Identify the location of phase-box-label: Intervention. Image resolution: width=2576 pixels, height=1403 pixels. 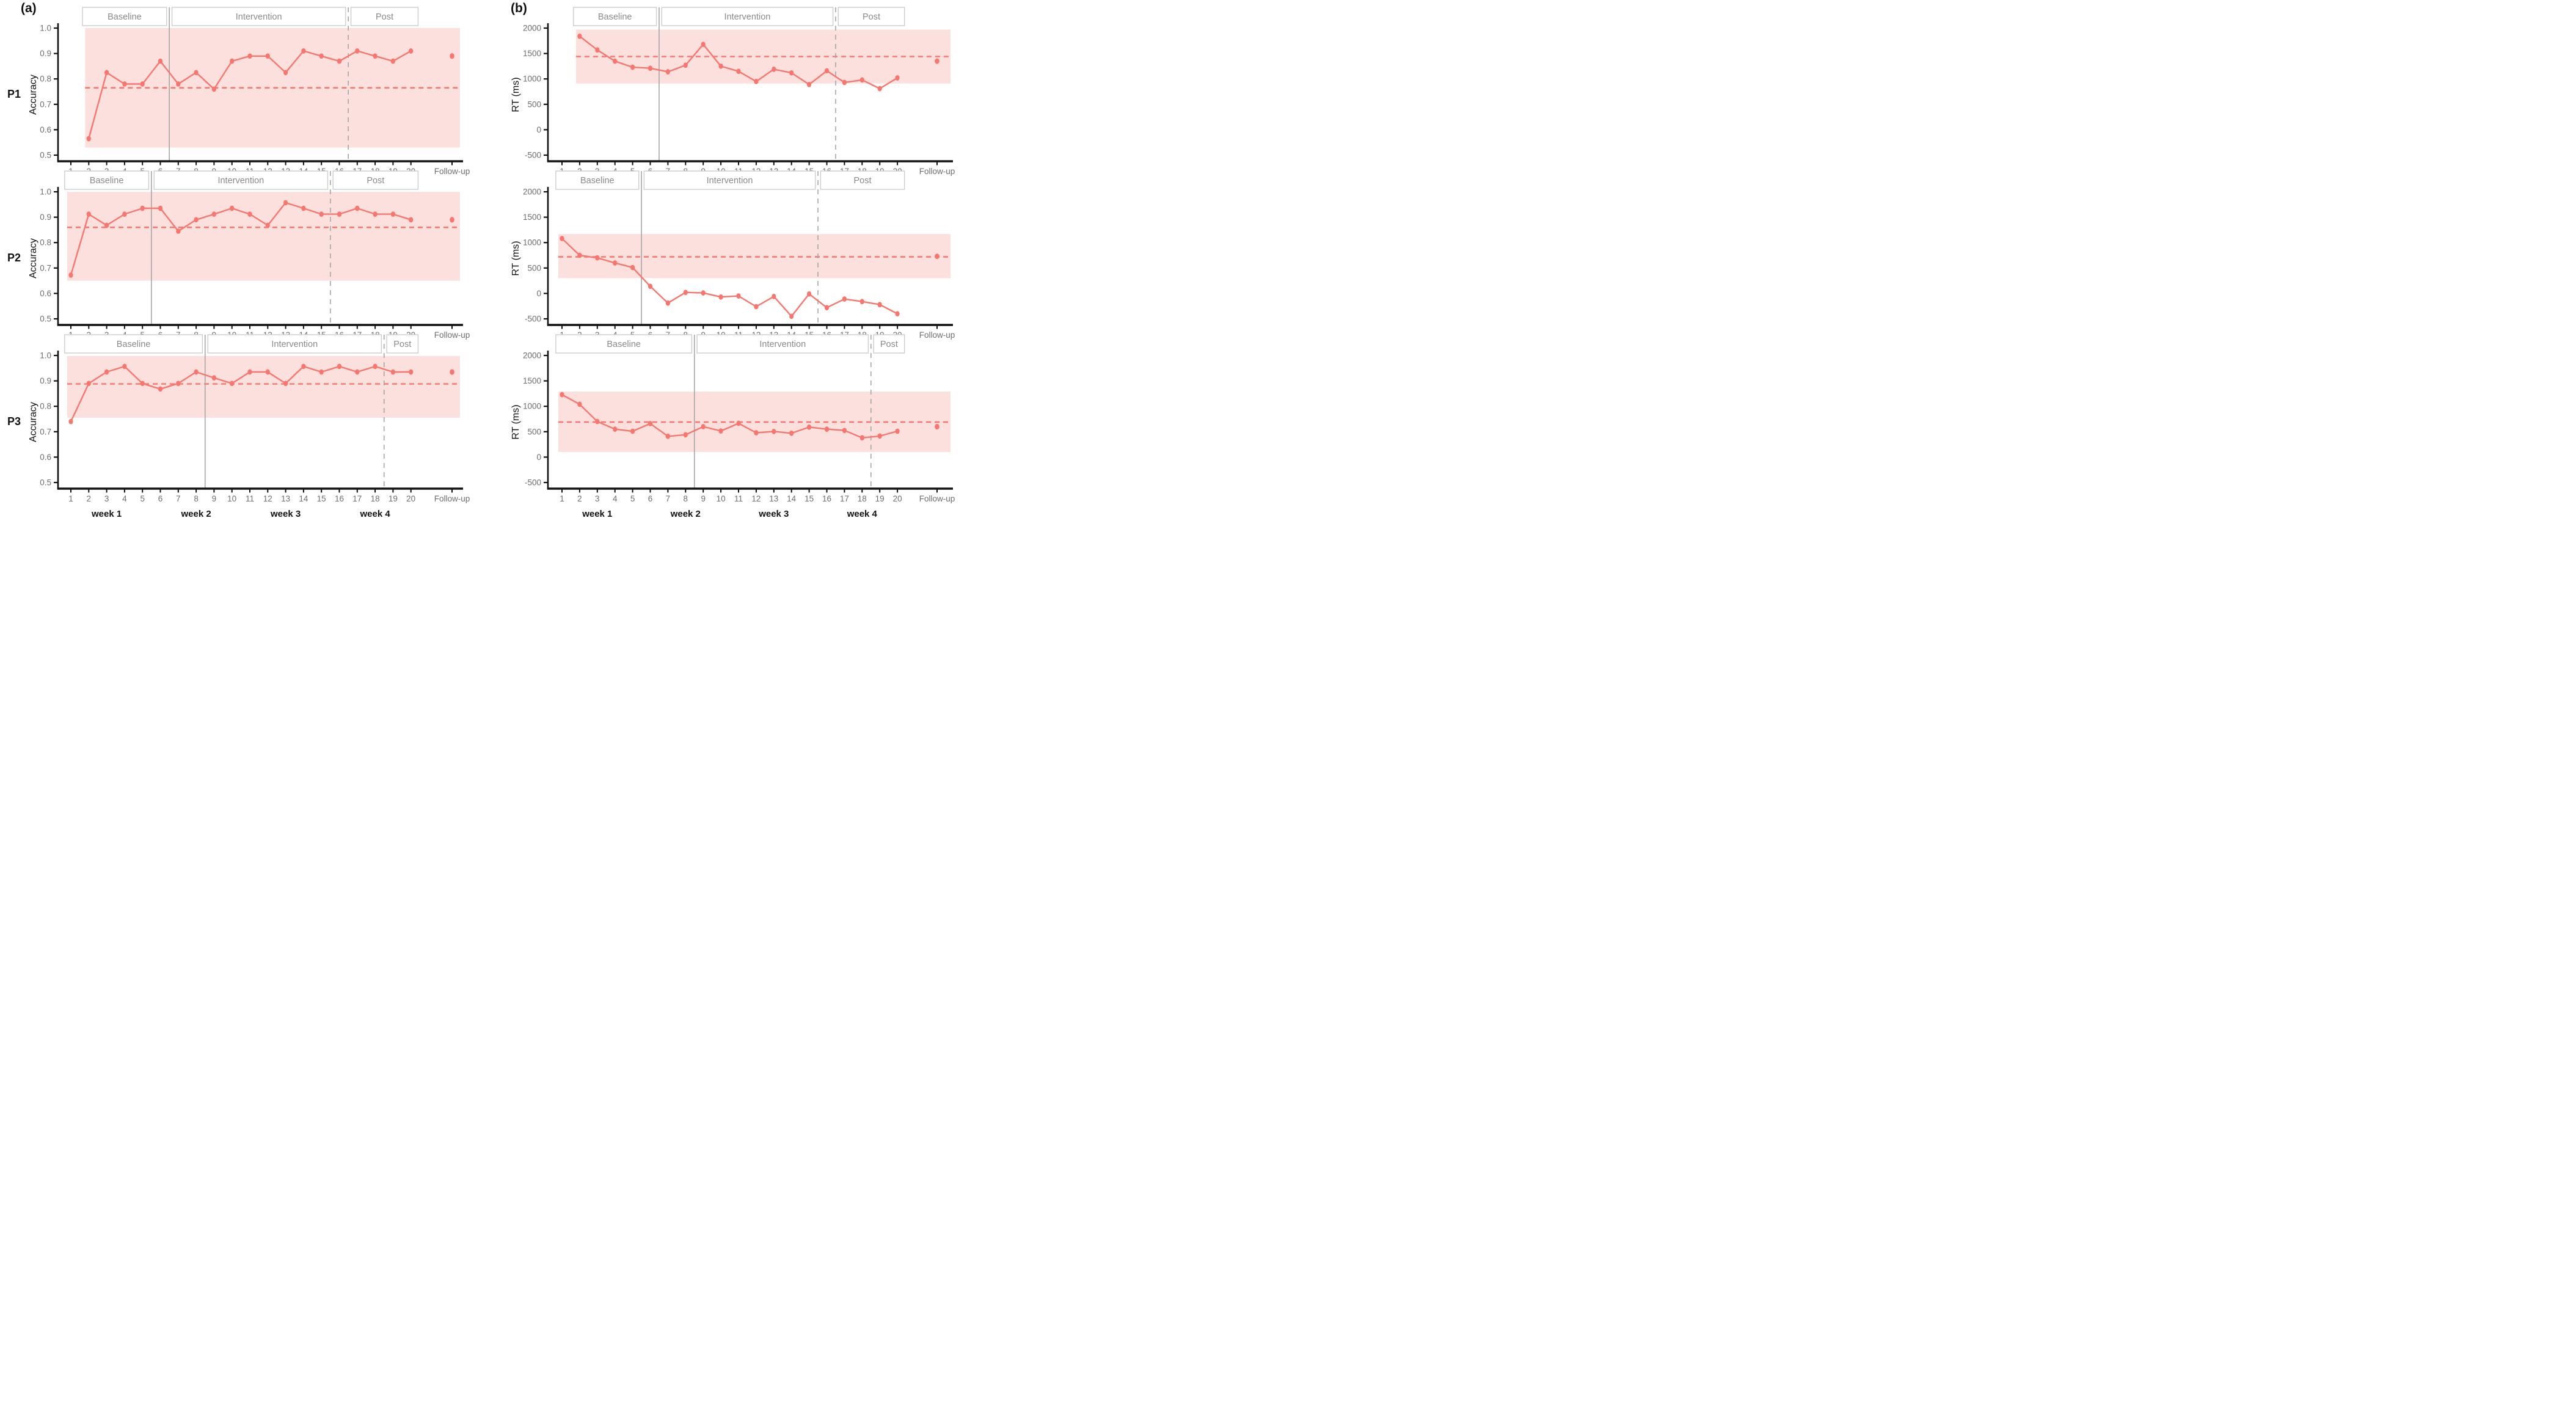
(782, 344).